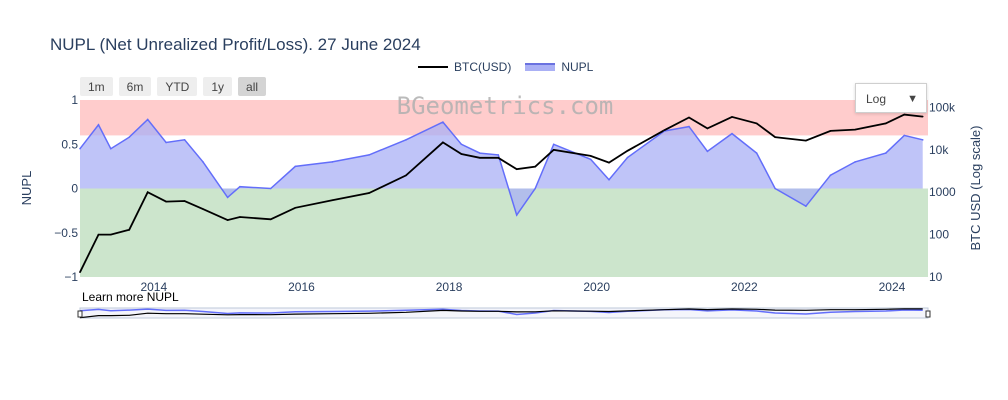 Image resolution: width=1008 pixels, height=400 pixels. I want to click on y-left-tick-label: 0.5, so click(69, 144).